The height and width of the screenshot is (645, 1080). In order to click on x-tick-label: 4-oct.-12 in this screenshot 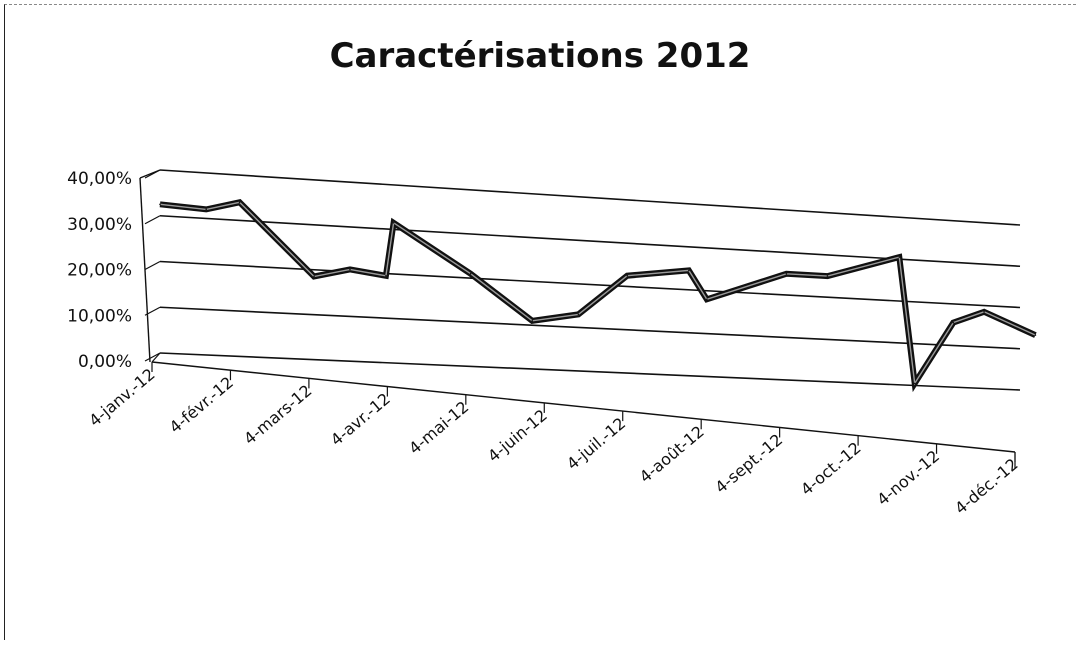, I will do `click(831, 468)`.